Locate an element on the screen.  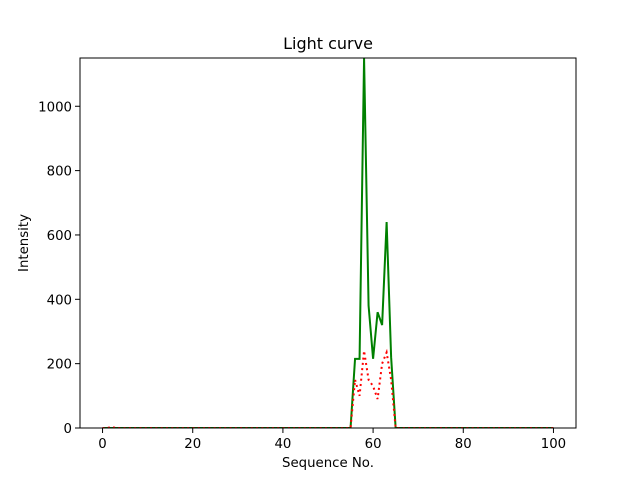
y-tick-label: 200 is located at coordinates (59, 365).